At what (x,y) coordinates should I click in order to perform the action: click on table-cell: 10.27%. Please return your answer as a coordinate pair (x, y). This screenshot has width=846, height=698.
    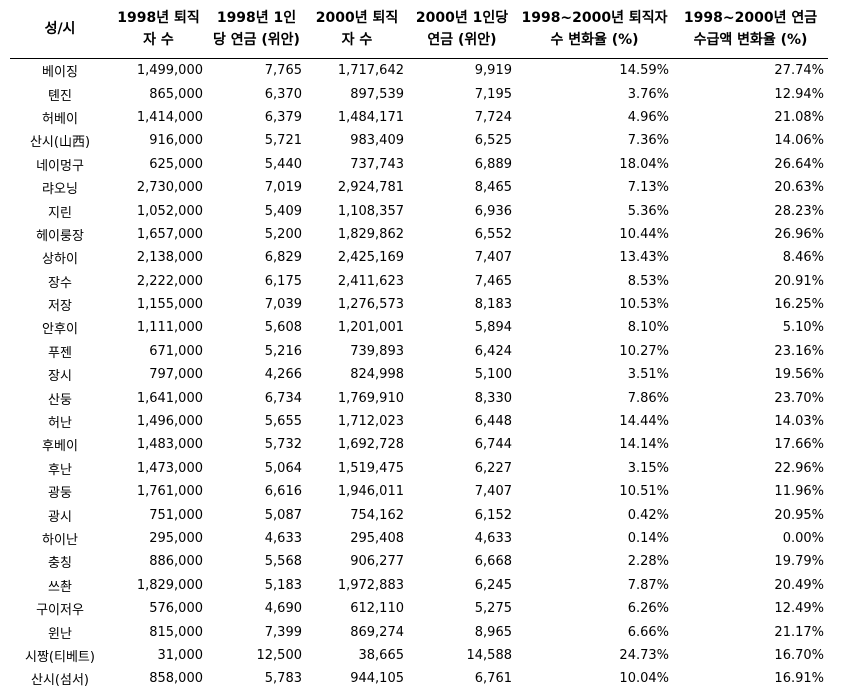
    Looking at the image, I should click on (644, 351).